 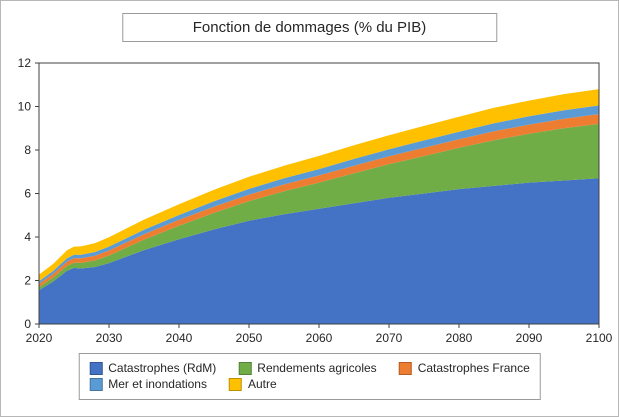 I want to click on legend-item-mer-et-inondations: Mer et inondations, so click(x=148, y=384).